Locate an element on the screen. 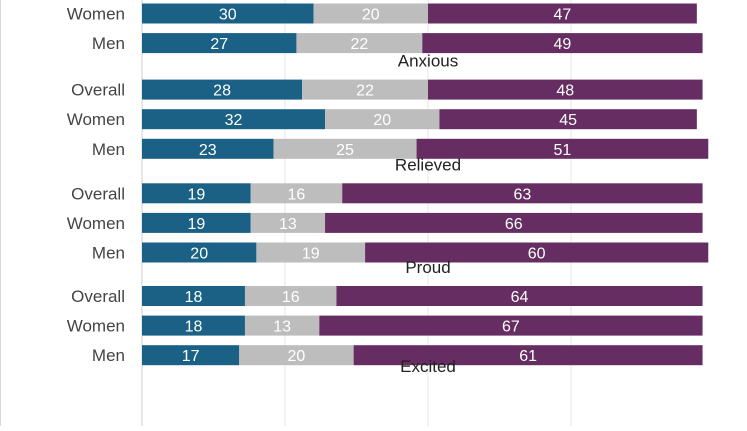 The height and width of the screenshot is (431, 747). group-title: Relieved is located at coordinates (428, 164).